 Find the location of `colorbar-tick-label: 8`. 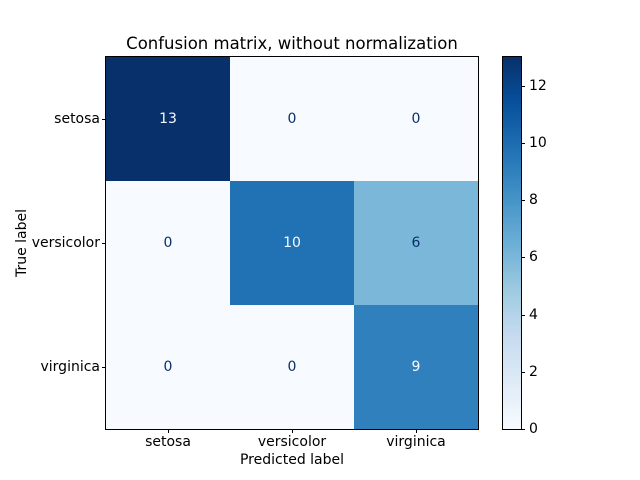

colorbar-tick-label: 8 is located at coordinates (533, 200).